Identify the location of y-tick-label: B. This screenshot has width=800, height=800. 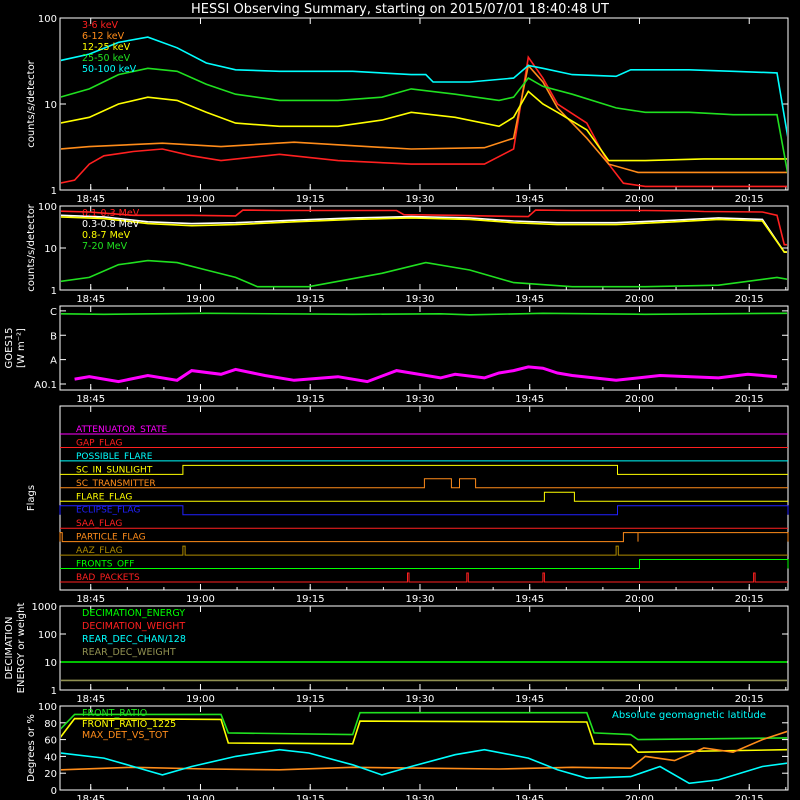
(53, 336).